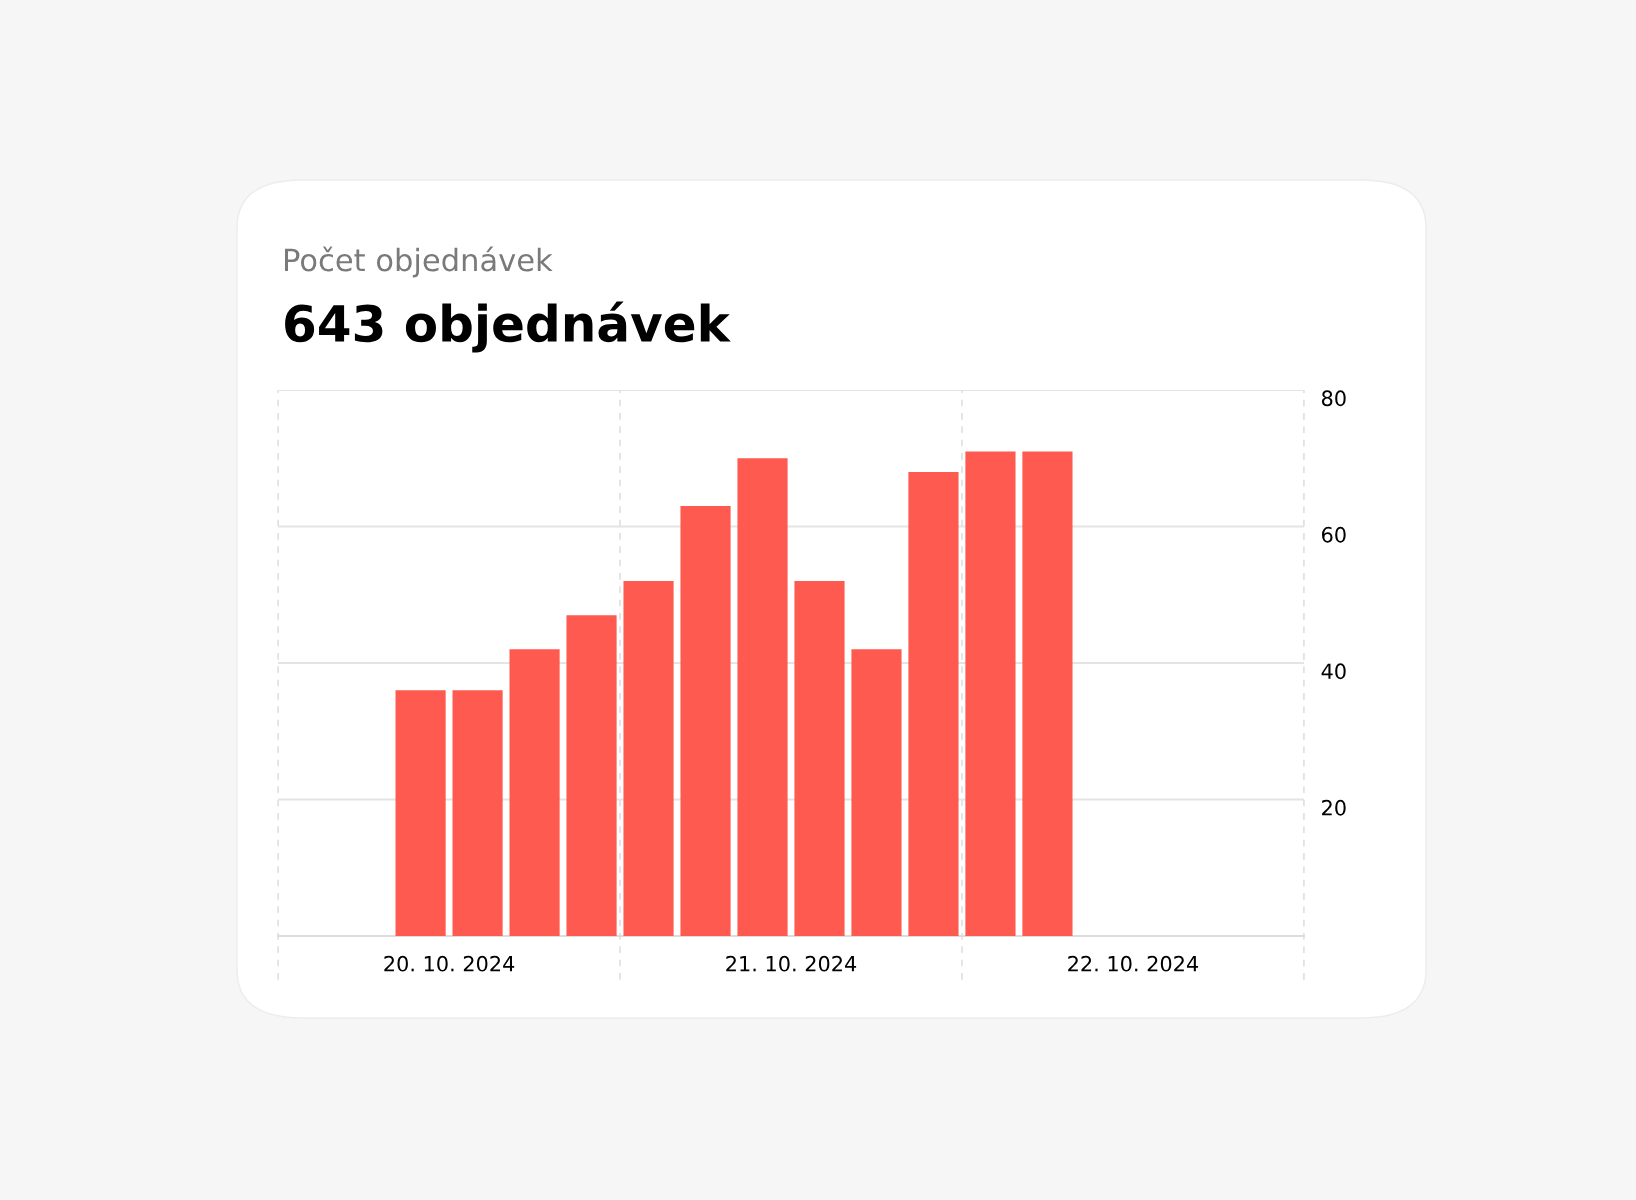  I want to click on x-tick-label: 20. 10. 2024, so click(449, 963).